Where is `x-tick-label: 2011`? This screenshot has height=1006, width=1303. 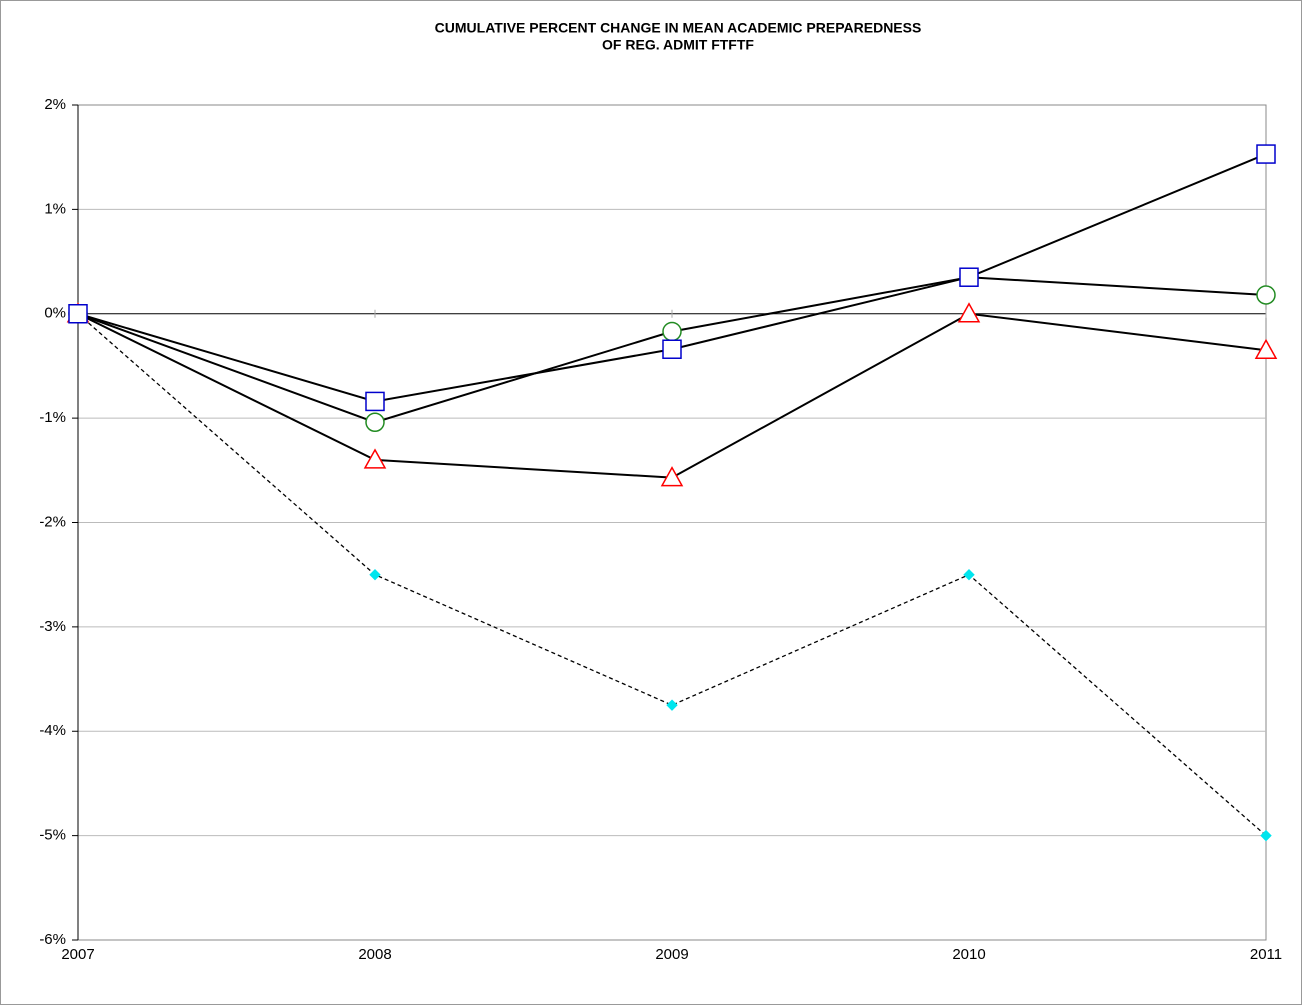 x-tick-label: 2011 is located at coordinates (1266, 954).